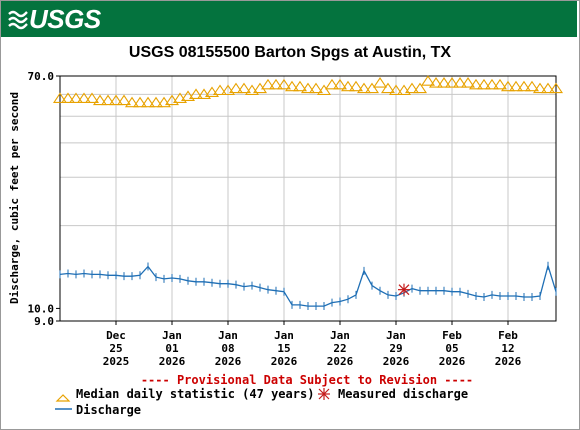 The height and width of the screenshot is (430, 580). What do you see at coordinates (395, 348) in the screenshot?
I see `x-tick-label: 29` at bounding box center [395, 348].